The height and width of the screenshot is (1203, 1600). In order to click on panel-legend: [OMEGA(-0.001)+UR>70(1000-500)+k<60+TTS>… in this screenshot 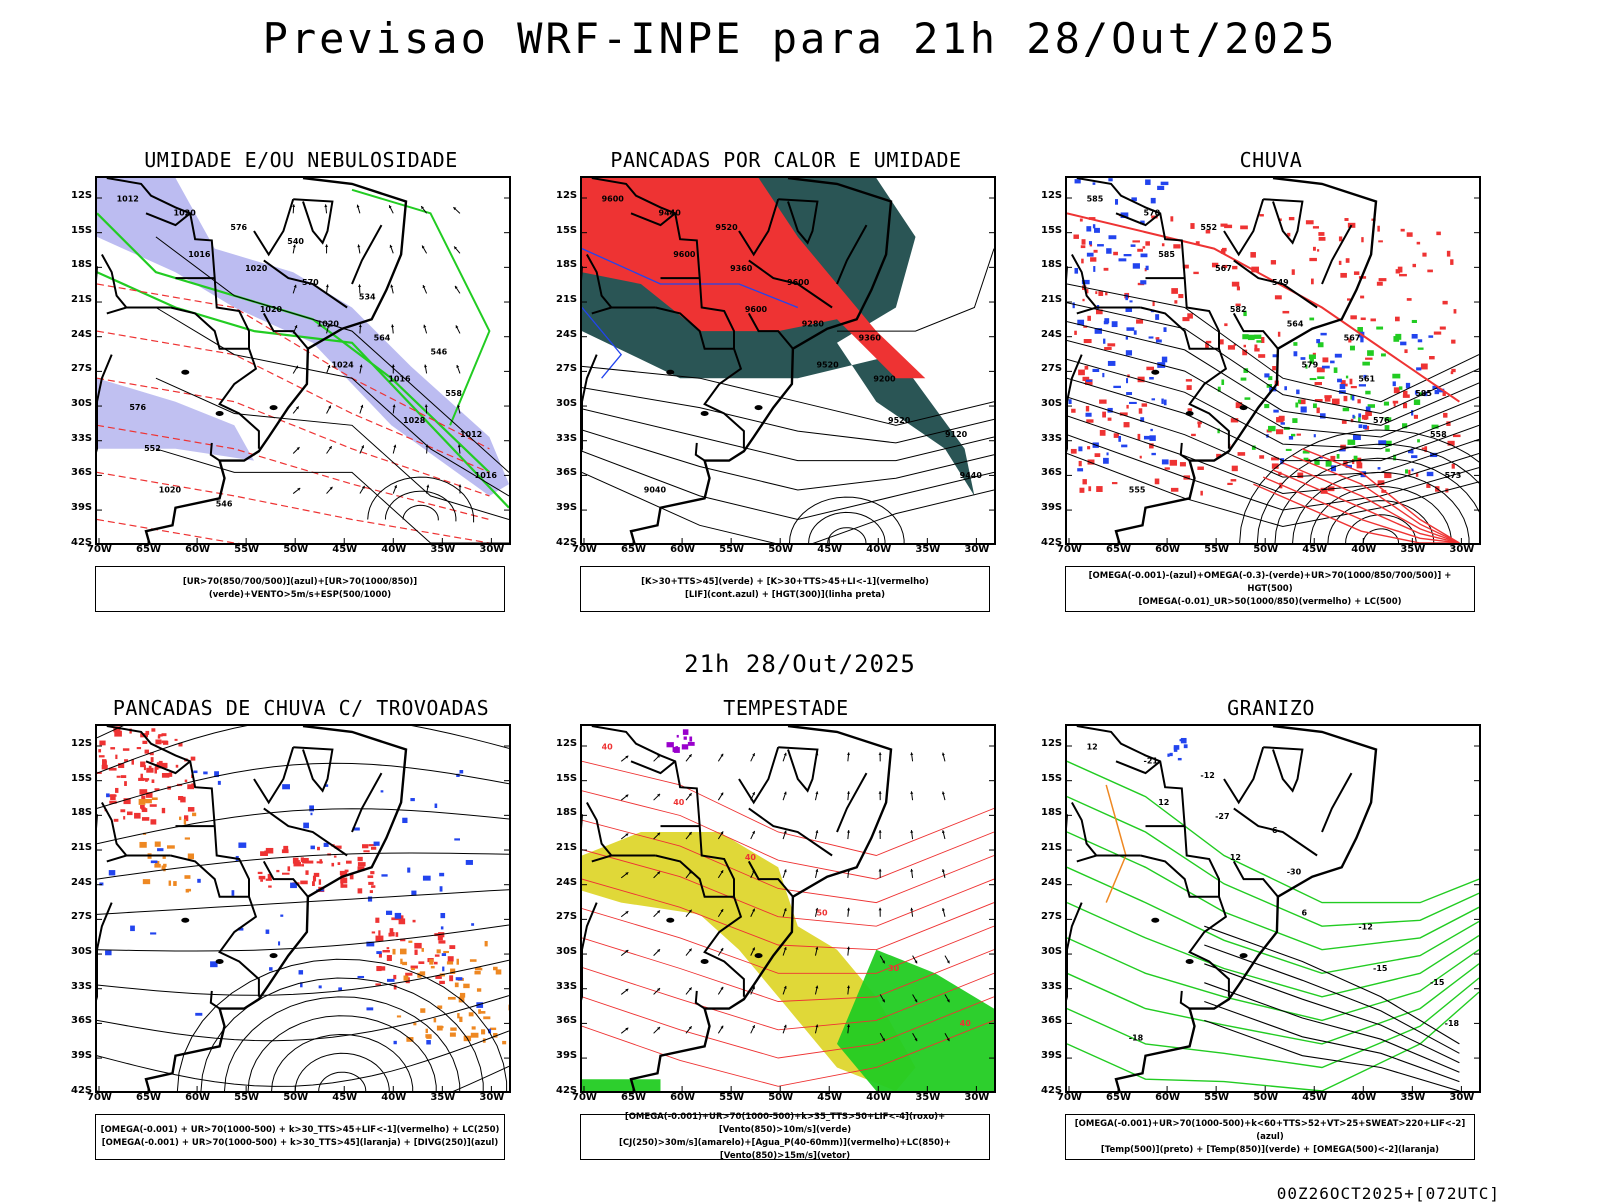, I will do `click(1270, 1137)`.